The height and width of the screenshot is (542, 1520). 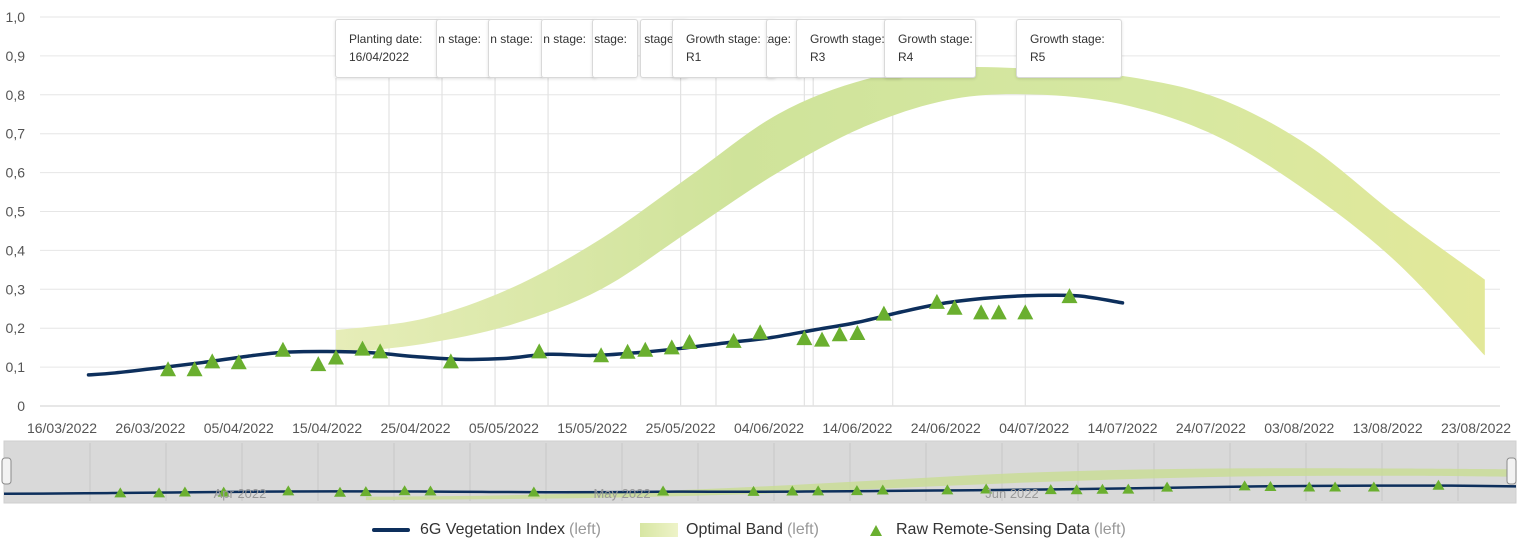 What do you see at coordinates (16, 289) in the screenshot?
I see `y-tick-label: 0,3` at bounding box center [16, 289].